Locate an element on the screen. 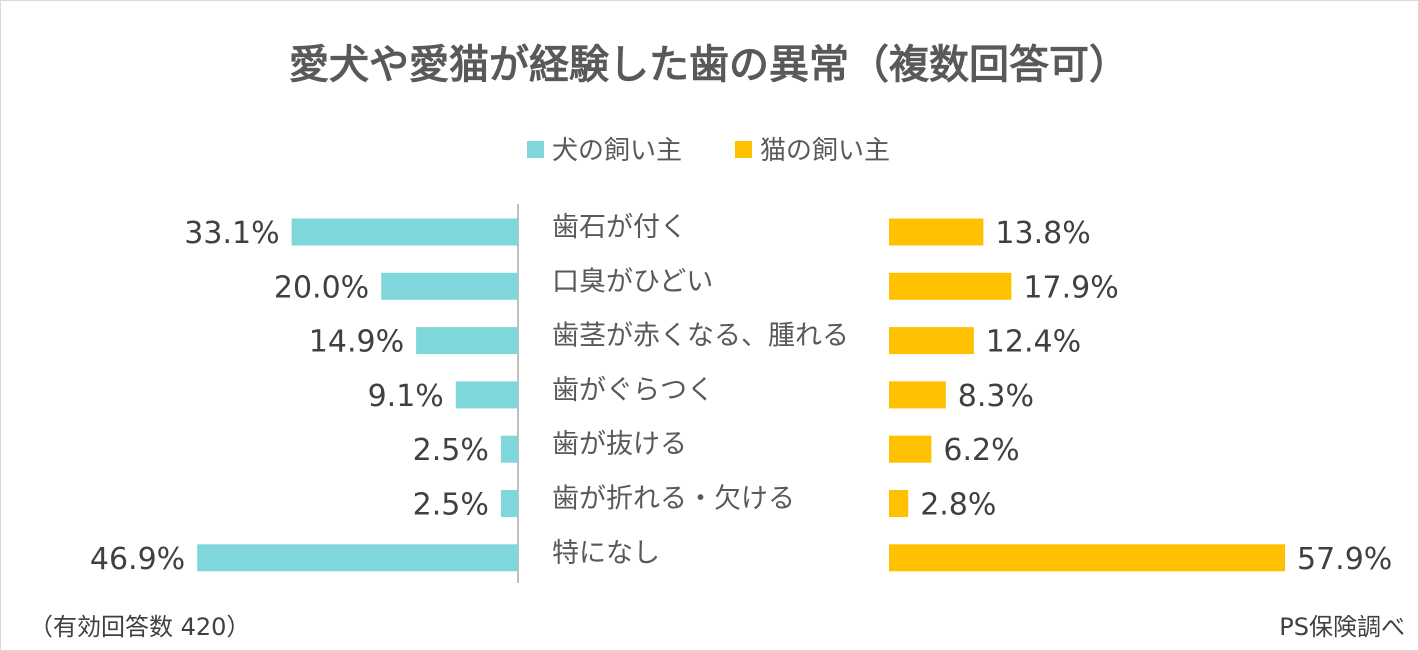  legend-label-dog: 犬の飼い主 is located at coordinates (617, 151).